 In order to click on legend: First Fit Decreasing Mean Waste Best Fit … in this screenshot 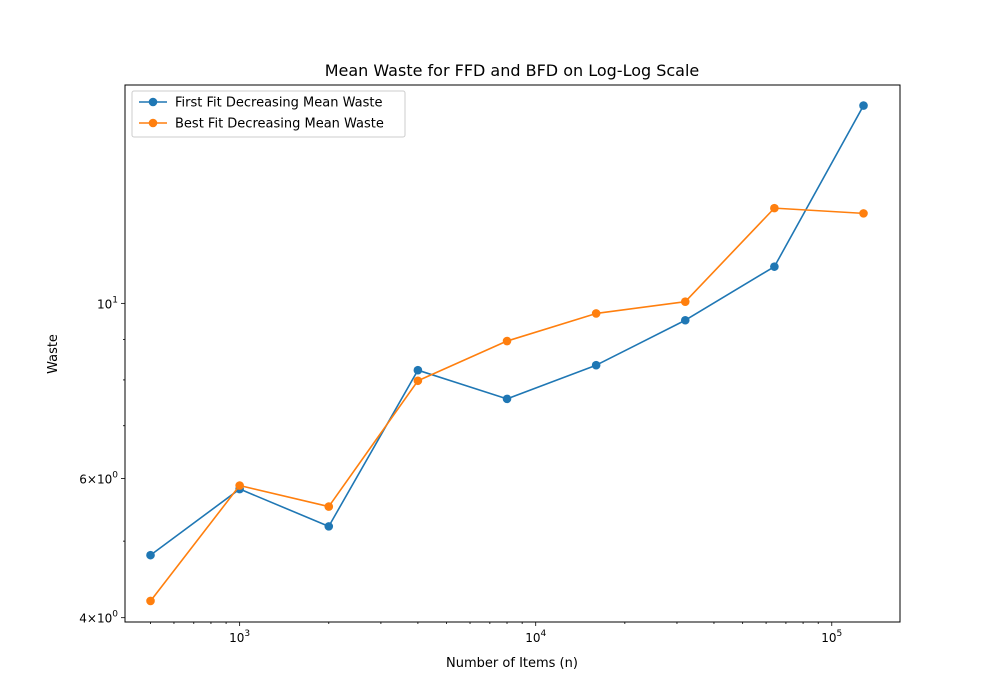, I will do `click(268, 114)`.